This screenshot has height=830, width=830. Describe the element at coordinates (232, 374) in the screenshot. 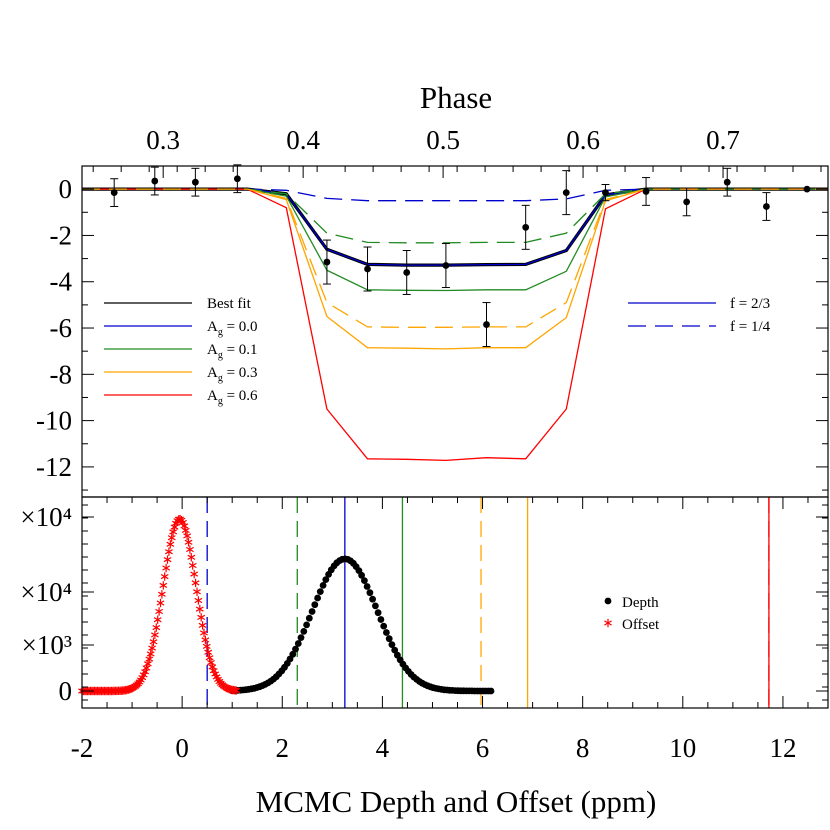

I see `legend-label: Ag = 0.3` at that location.